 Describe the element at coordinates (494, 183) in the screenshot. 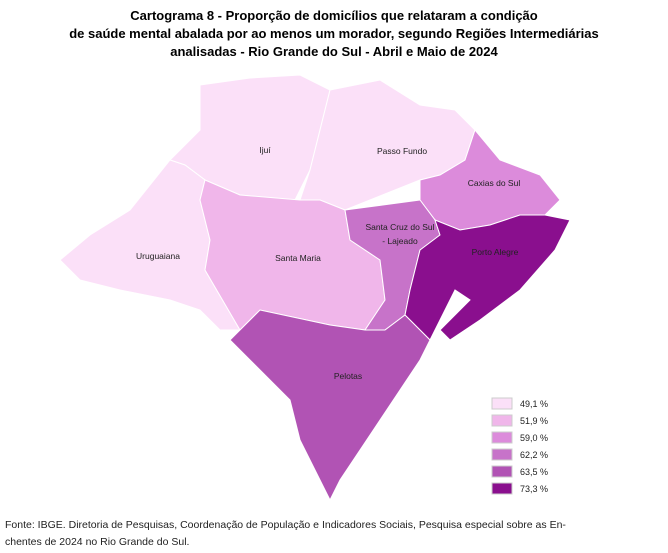

I see `region-label: Caxias do Sul` at that location.